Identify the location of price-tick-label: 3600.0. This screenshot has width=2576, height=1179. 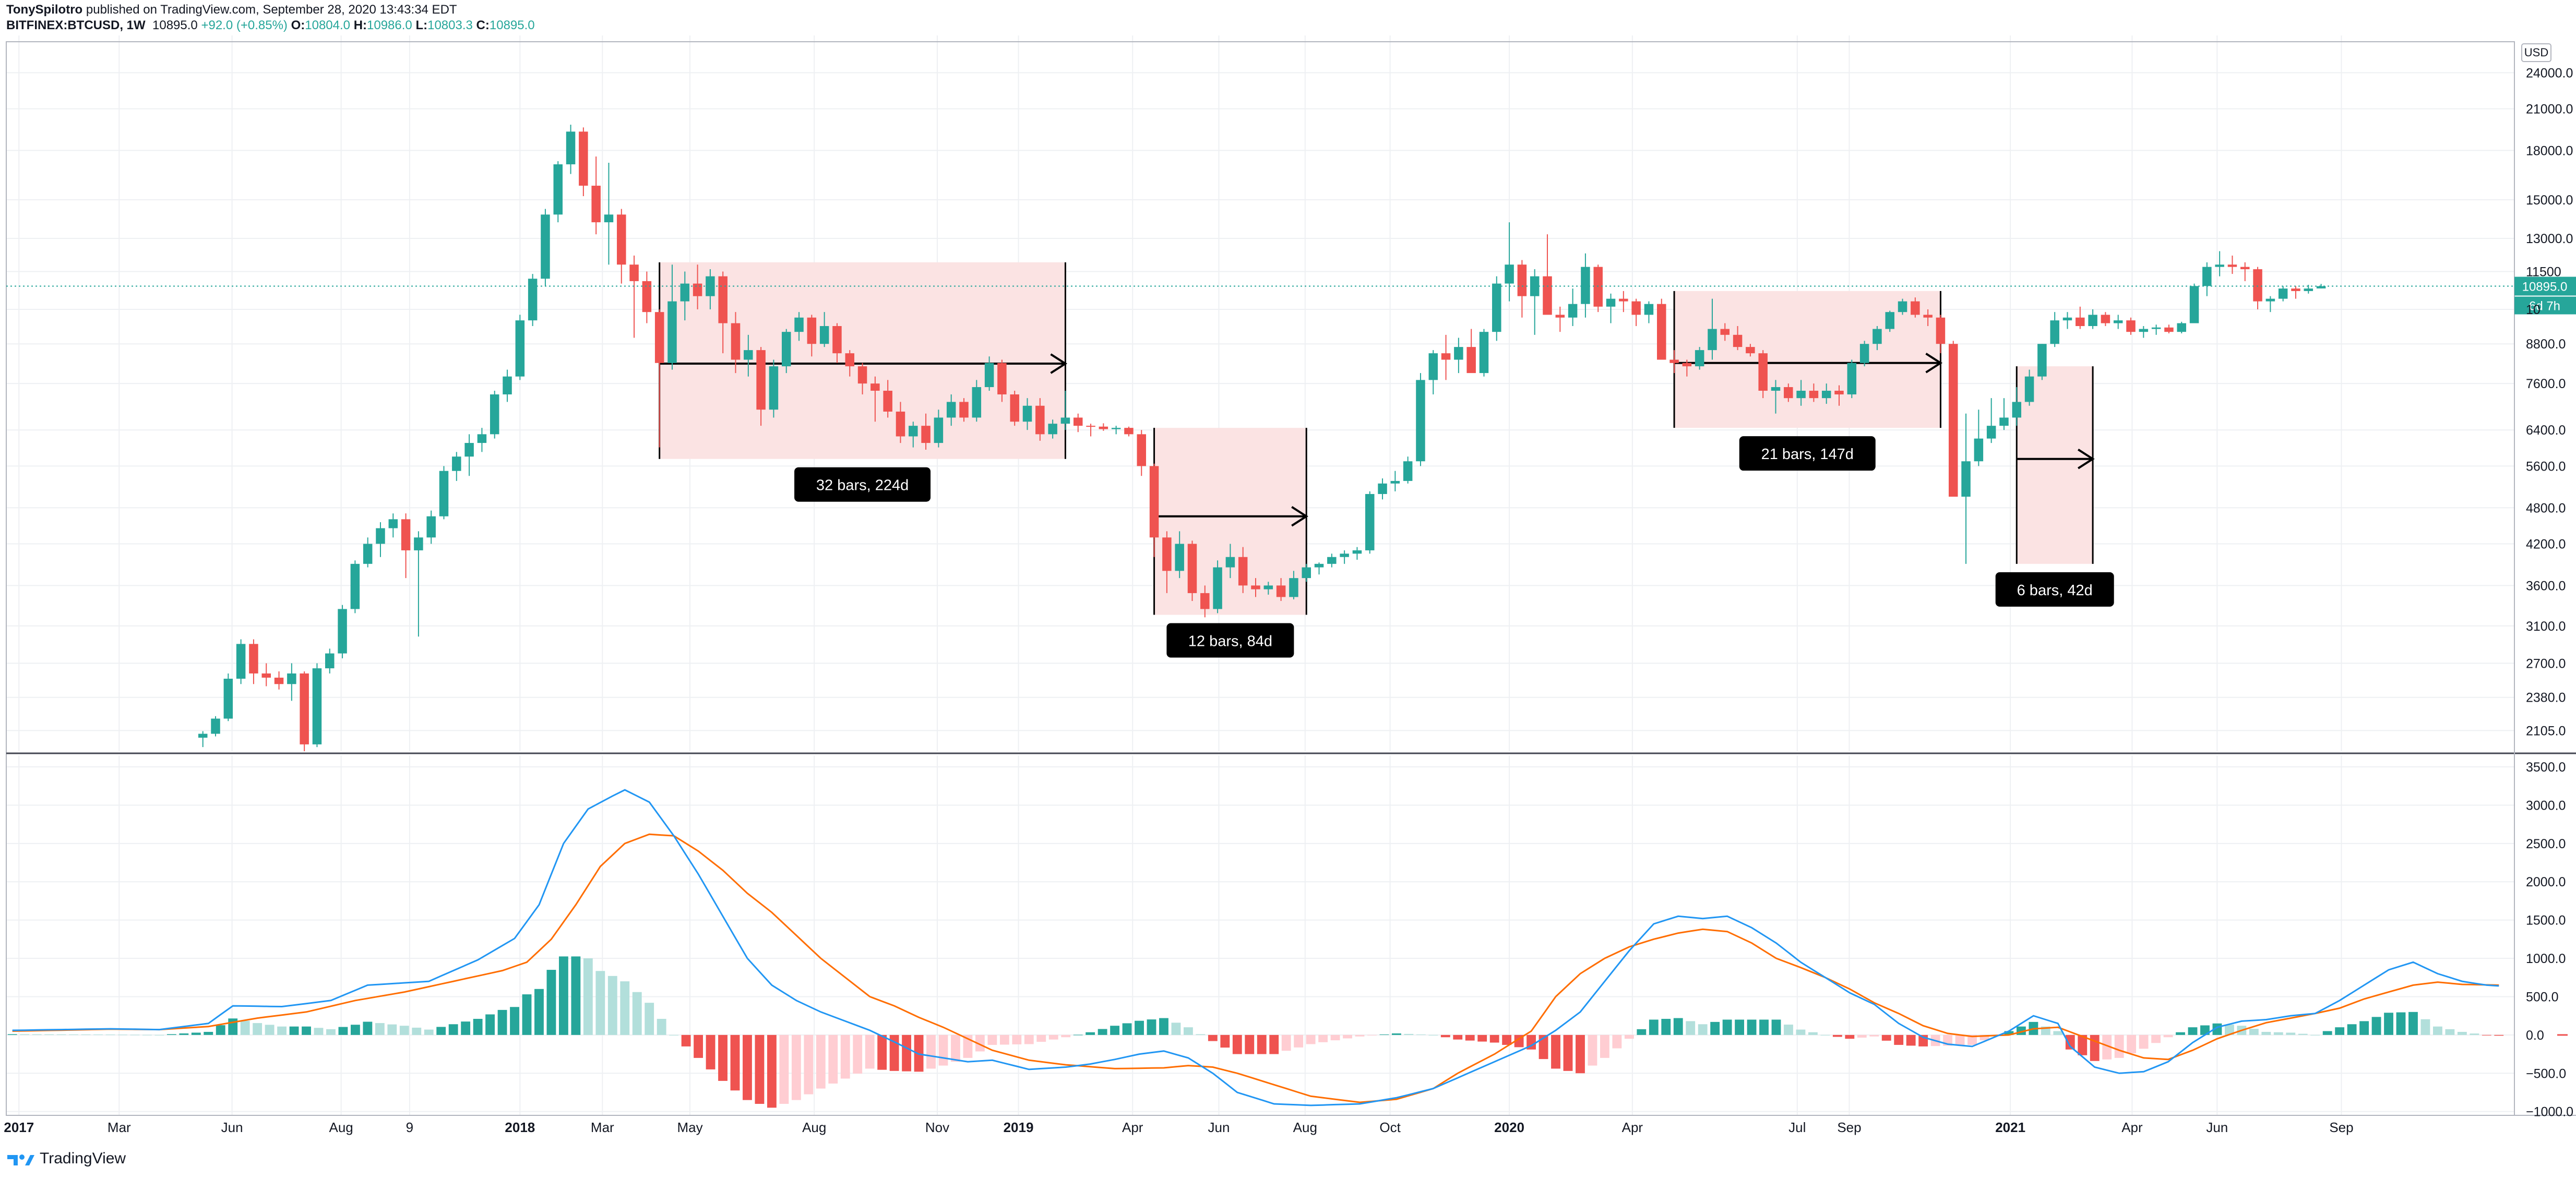
(2546, 586).